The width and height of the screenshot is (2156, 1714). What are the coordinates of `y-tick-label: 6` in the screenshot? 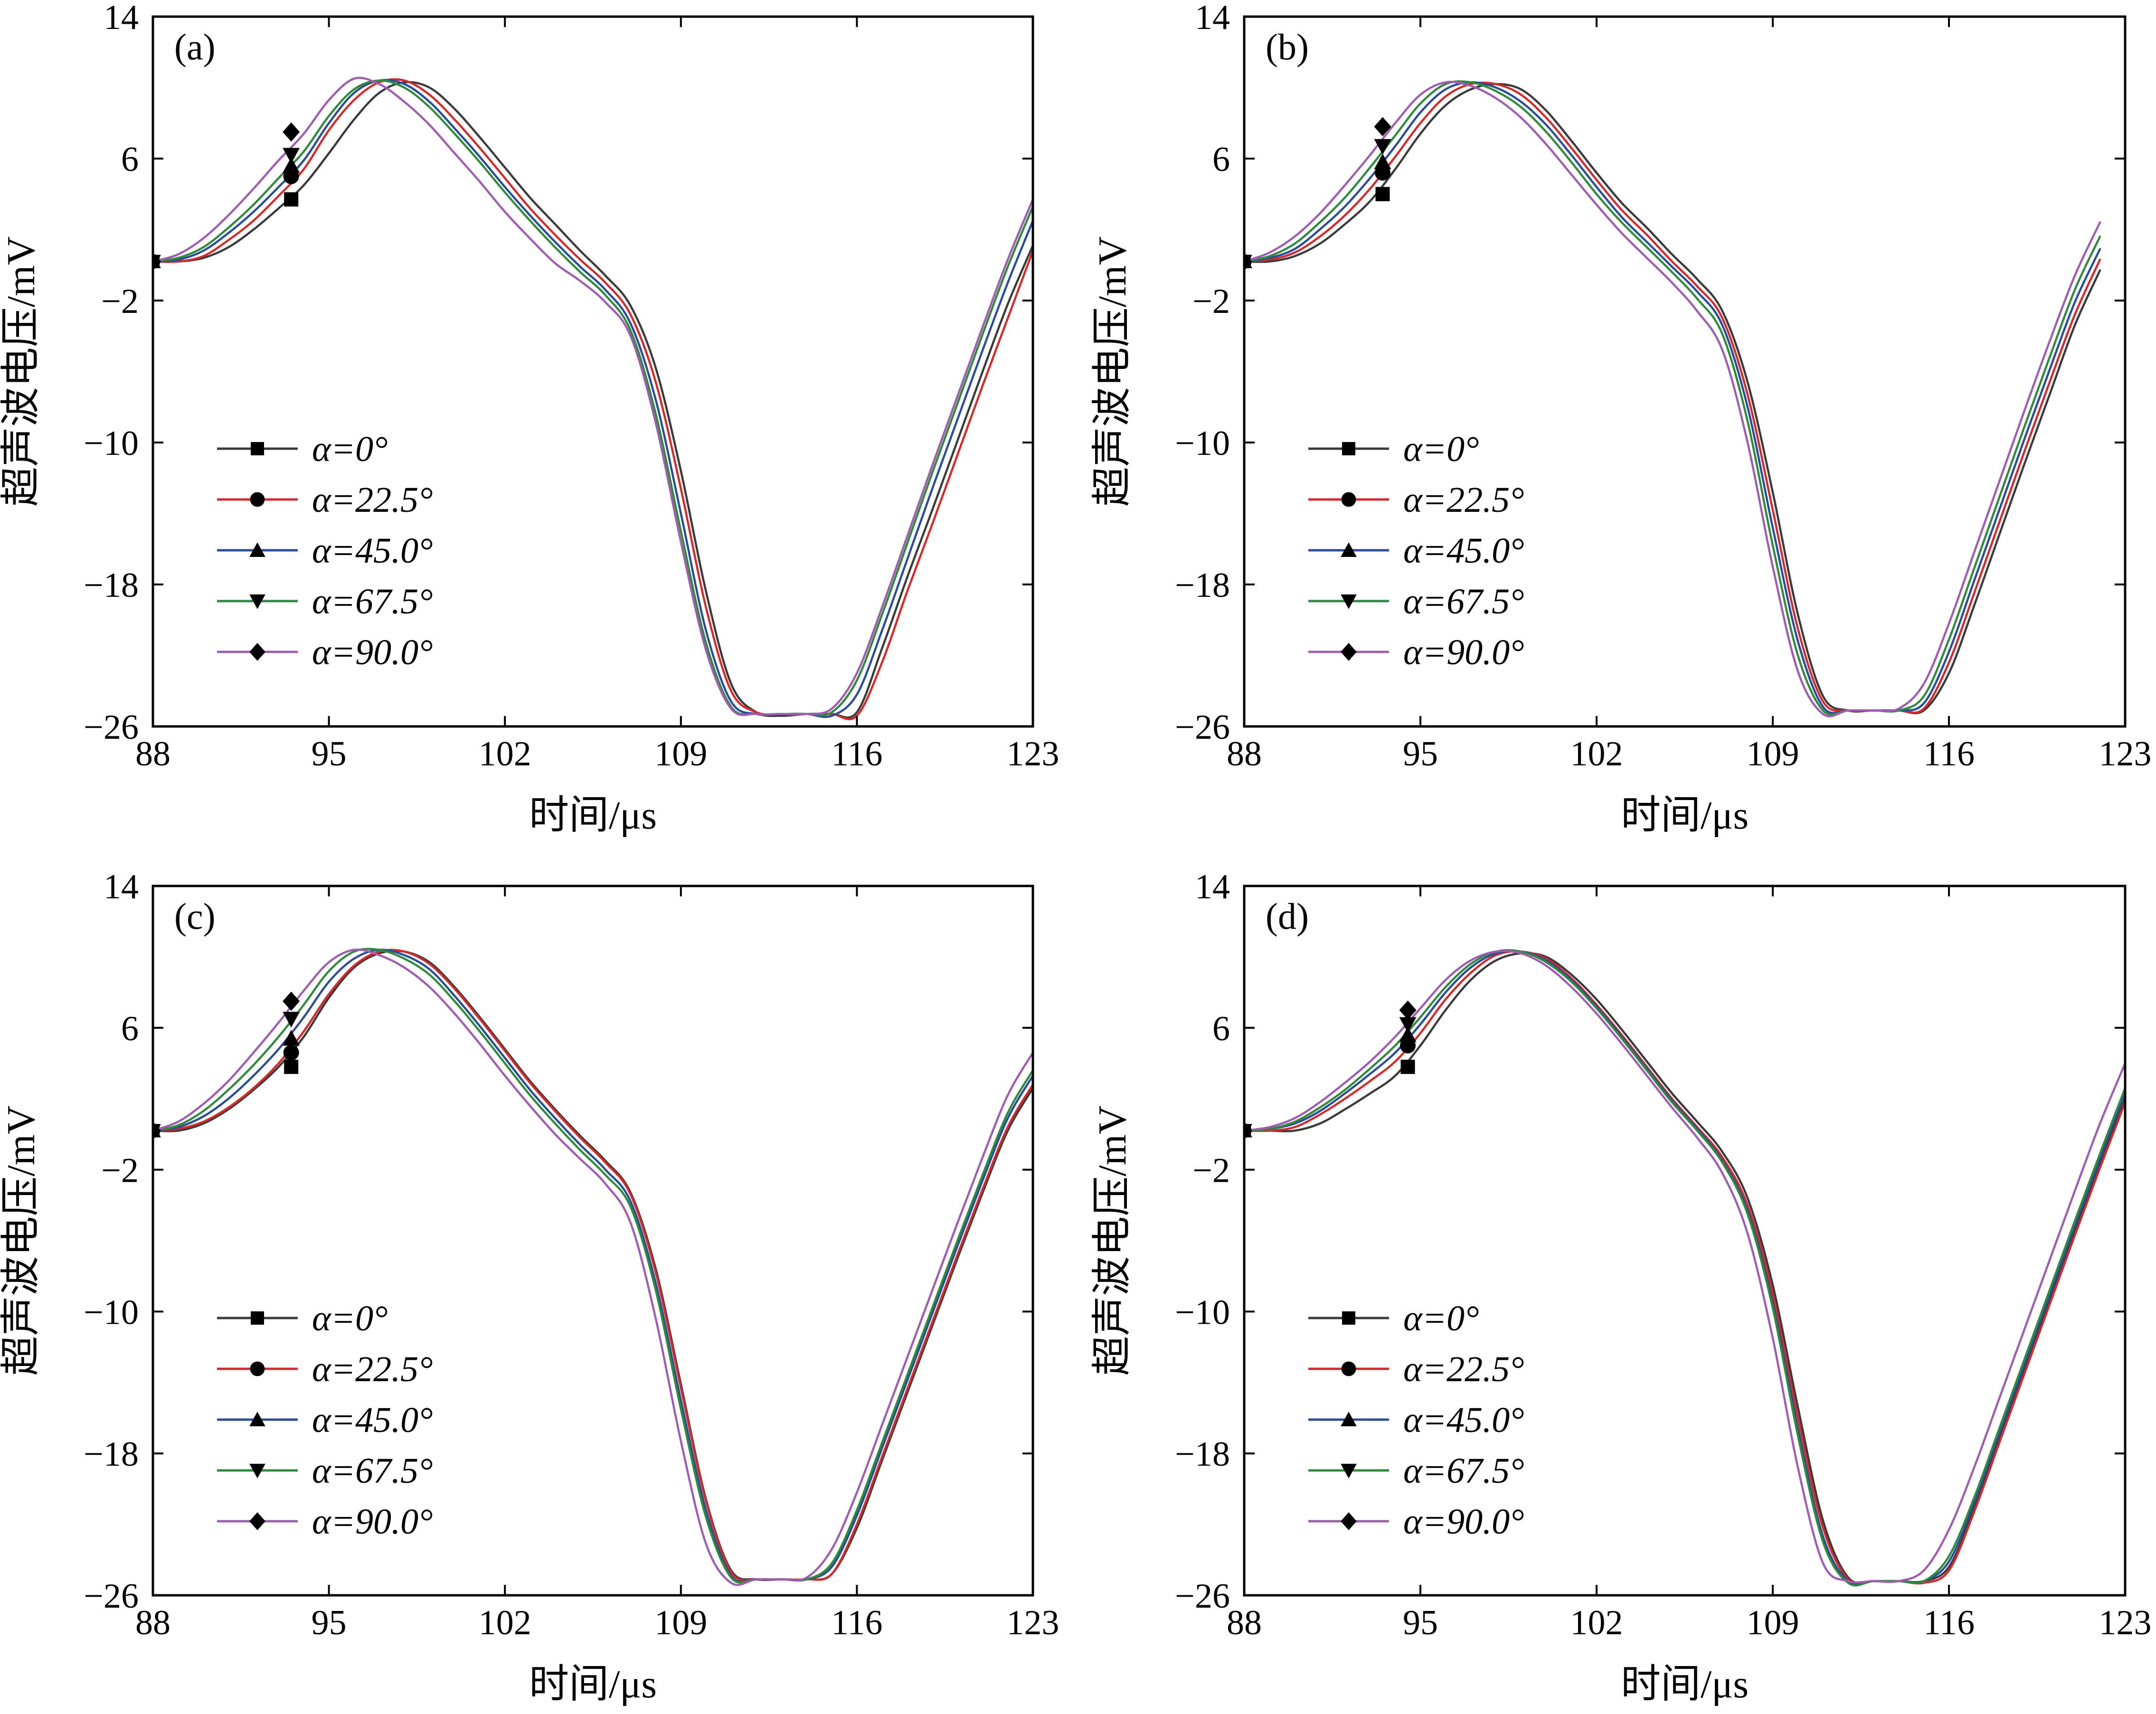 It's located at (130, 1028).